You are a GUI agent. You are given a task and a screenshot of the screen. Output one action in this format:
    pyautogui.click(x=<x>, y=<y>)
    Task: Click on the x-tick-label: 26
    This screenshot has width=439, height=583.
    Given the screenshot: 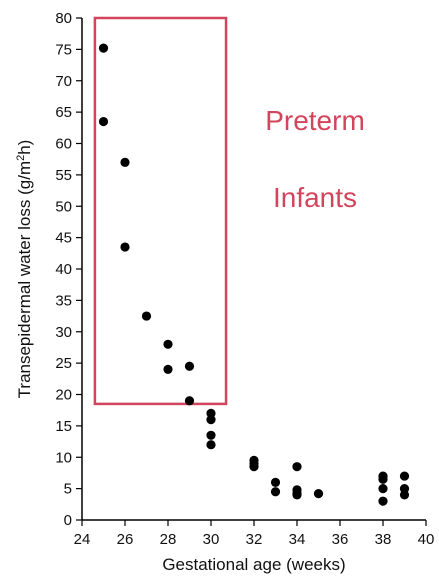 What is the action you would take?
    pyautogui.click(x=125, y=539)
    